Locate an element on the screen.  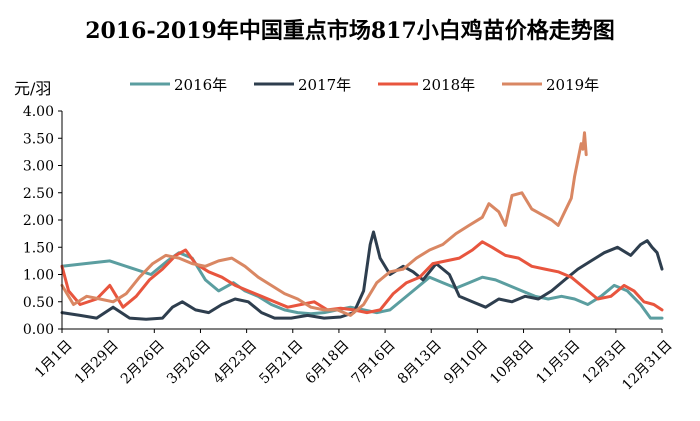
x-tick-label: 5月21日 is located at coordinates (281, 362).